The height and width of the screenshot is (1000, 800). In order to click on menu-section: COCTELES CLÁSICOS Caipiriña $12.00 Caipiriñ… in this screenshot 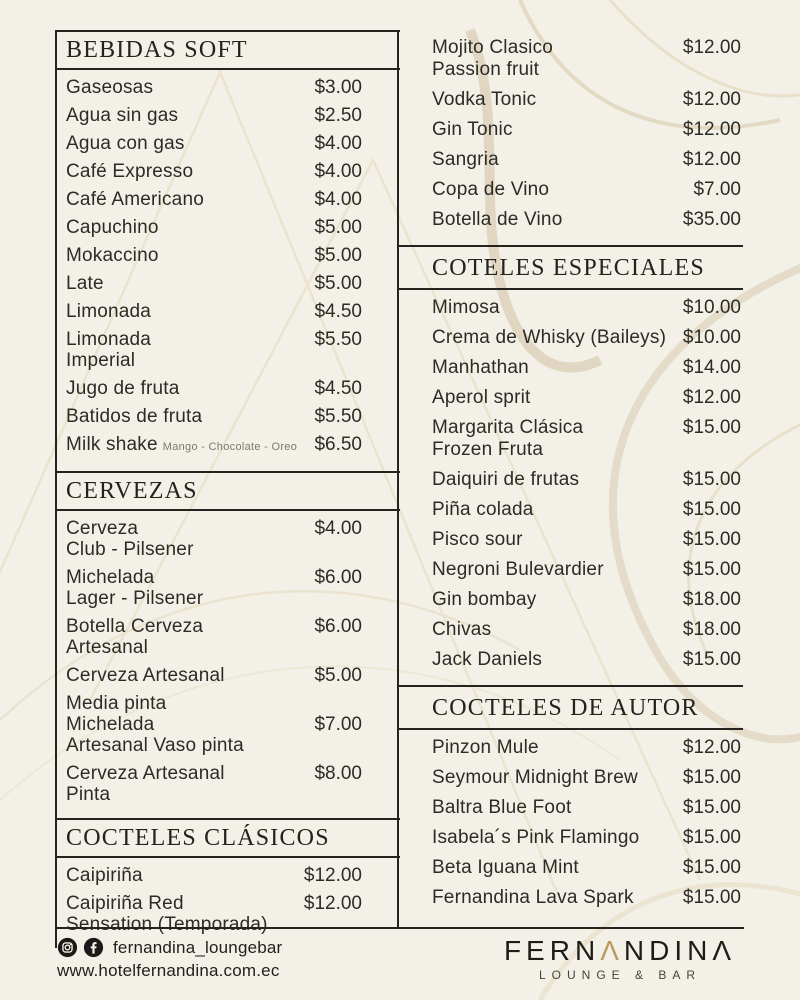, I will do `click(228, 883)`.